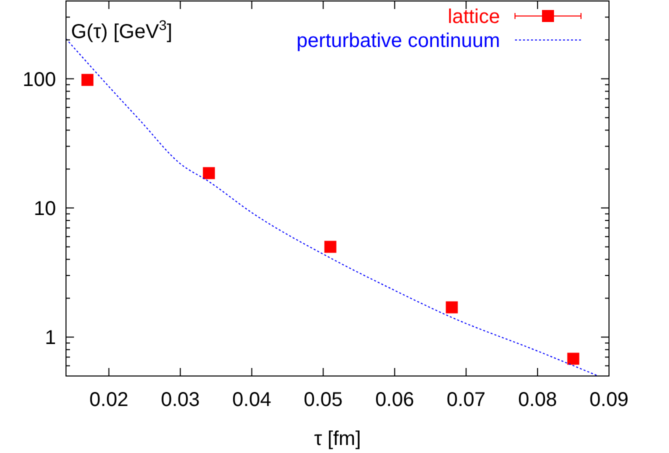 This screenshot has width=669, height=453. What do you see at coordinates (121, 30) in the screenshot?
I see `y-axis-title: G(τ) [GeV$^{3}$]` at bounding box center [121, 30].